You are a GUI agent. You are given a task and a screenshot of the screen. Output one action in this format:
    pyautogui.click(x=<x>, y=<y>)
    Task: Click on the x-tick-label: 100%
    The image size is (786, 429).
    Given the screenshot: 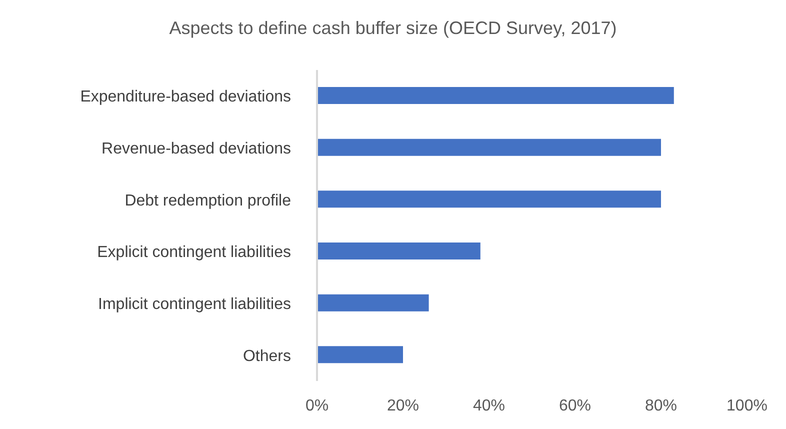 What is the action you would take?
    pyautogui.click(x=747, y=405)
    